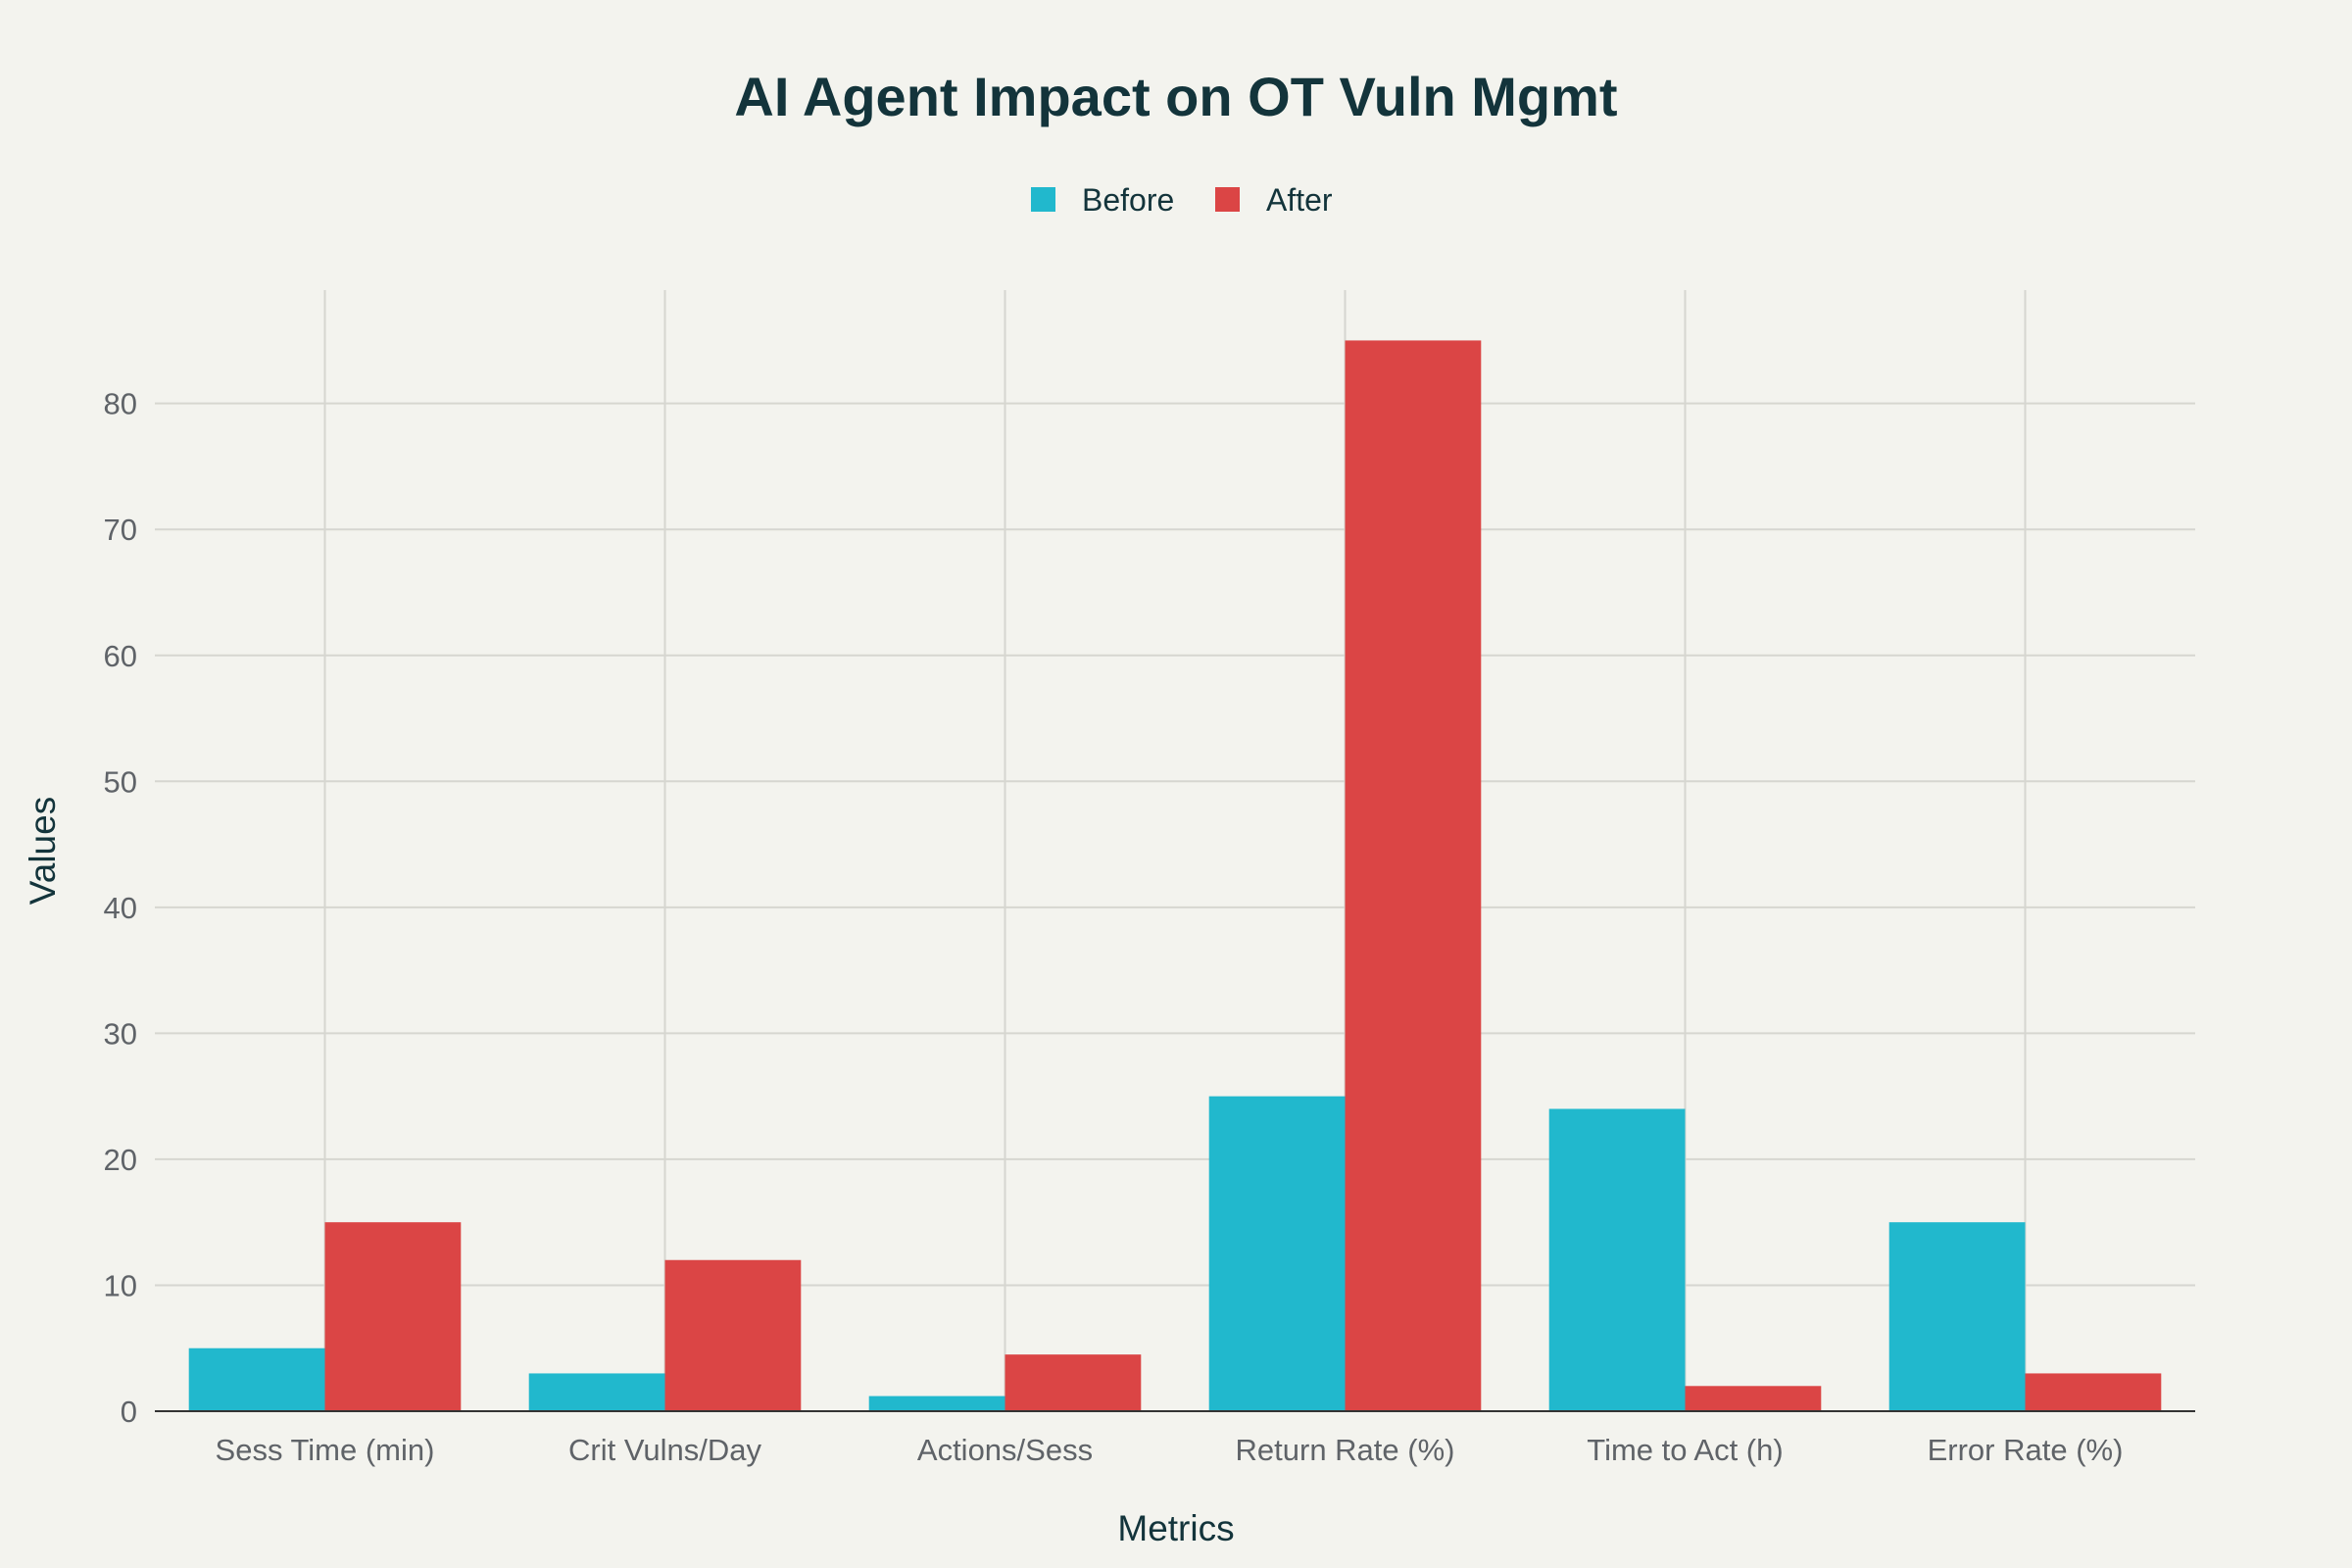  What do you see at coordinates (120, 656) in the screenshot?
I see `y-tick-label: 60` at bounding box center [120, 656].